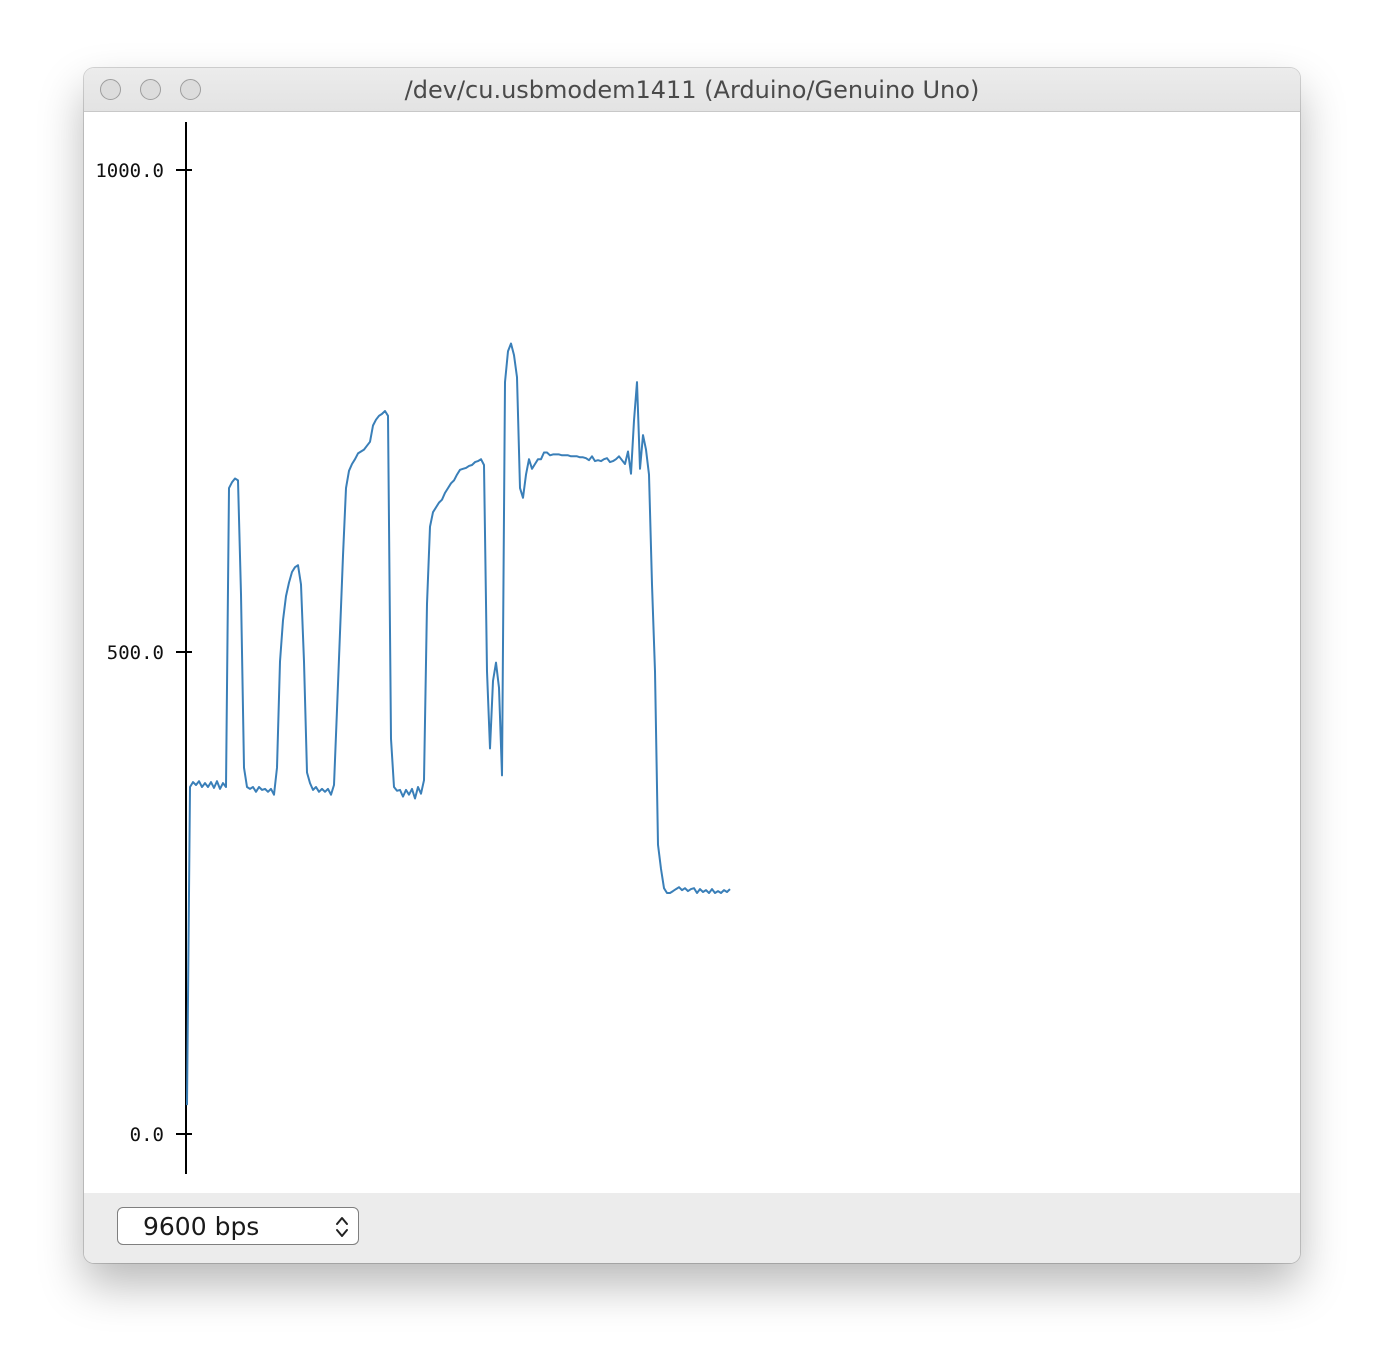 Image resolution: width=1384 pixels, height=1364 pixels. What do you see at coordinates (110, 89) in the screenshot?
I see `close-window-button` at bounding box center [110, 89].